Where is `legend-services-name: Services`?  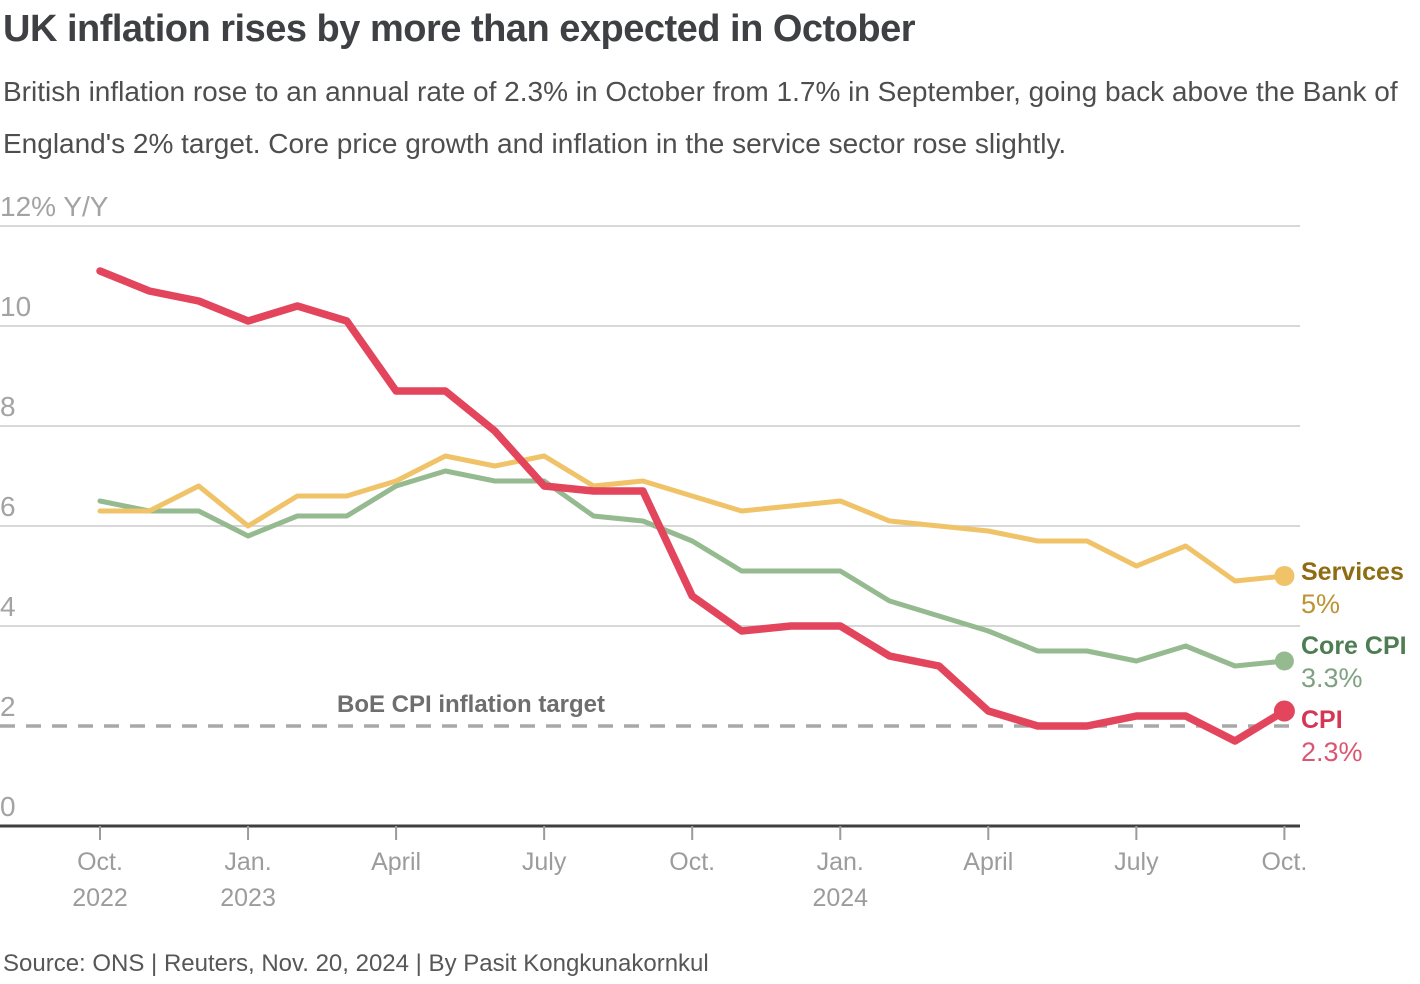
legend-services-name: Services is located at coordinates (1352, 572).